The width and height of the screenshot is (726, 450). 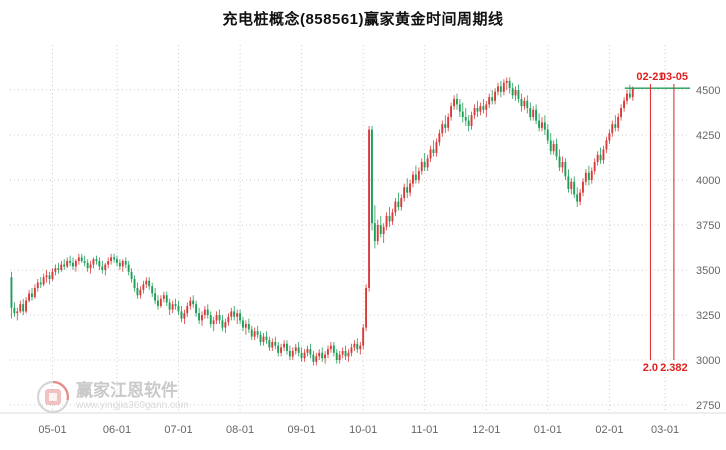 What do you see at coordinates (650, 77) in the screenshot?
I see `time-cycle-date-label: 02-21` at bounding box center [650, 77].